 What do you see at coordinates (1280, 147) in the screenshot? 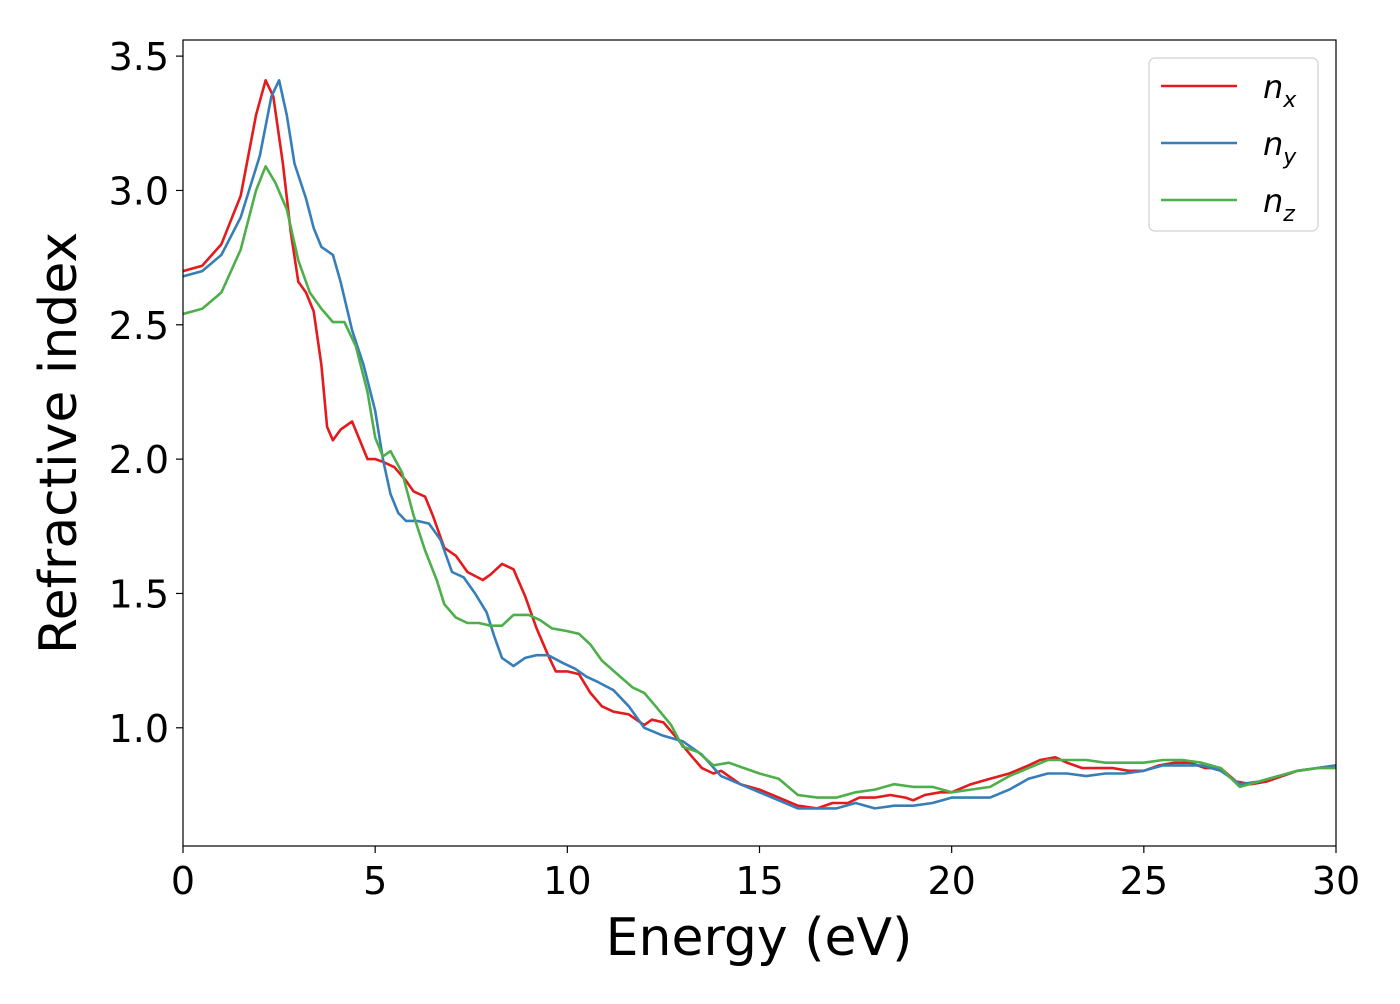
I see `legend-label-n-y: ny` at bounding box center [1280, 147].